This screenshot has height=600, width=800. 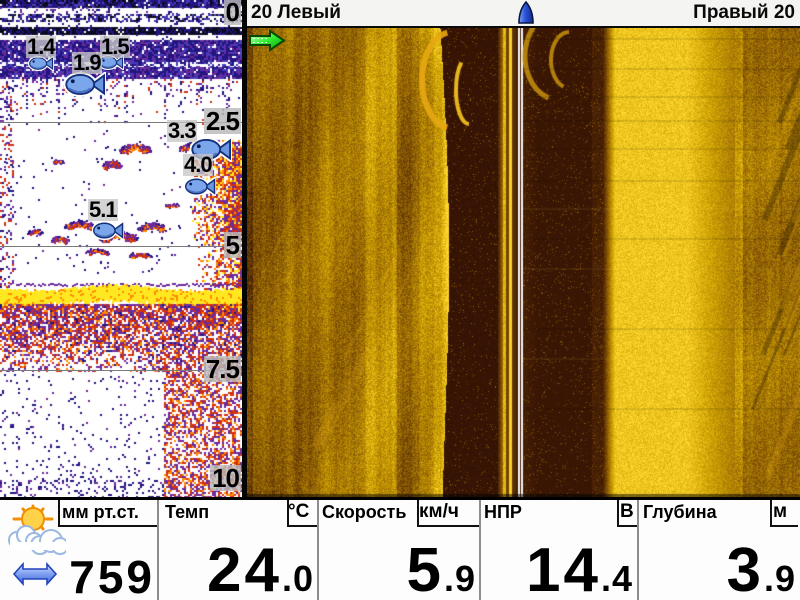 What do you see at coordinates (364, 512) in the screenshot?
I see `speed-label: Скорость` at bounding box center [364, 512].